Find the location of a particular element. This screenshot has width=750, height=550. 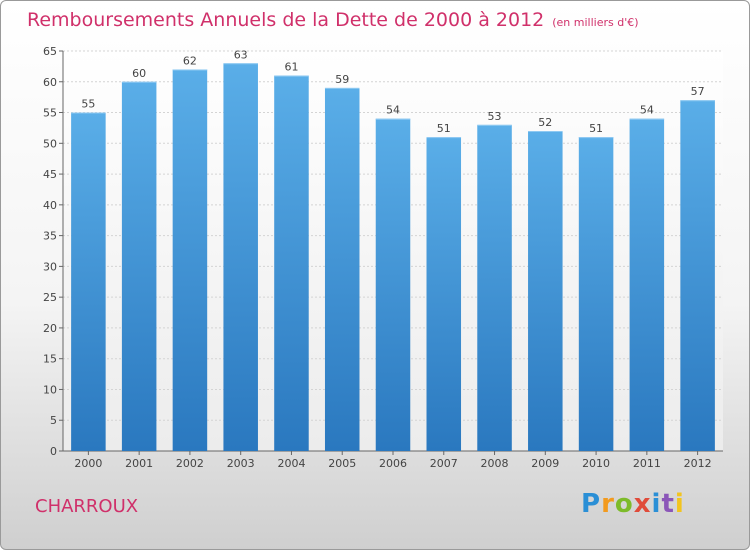

logo-letter: x is located at coordinates (642, 504).